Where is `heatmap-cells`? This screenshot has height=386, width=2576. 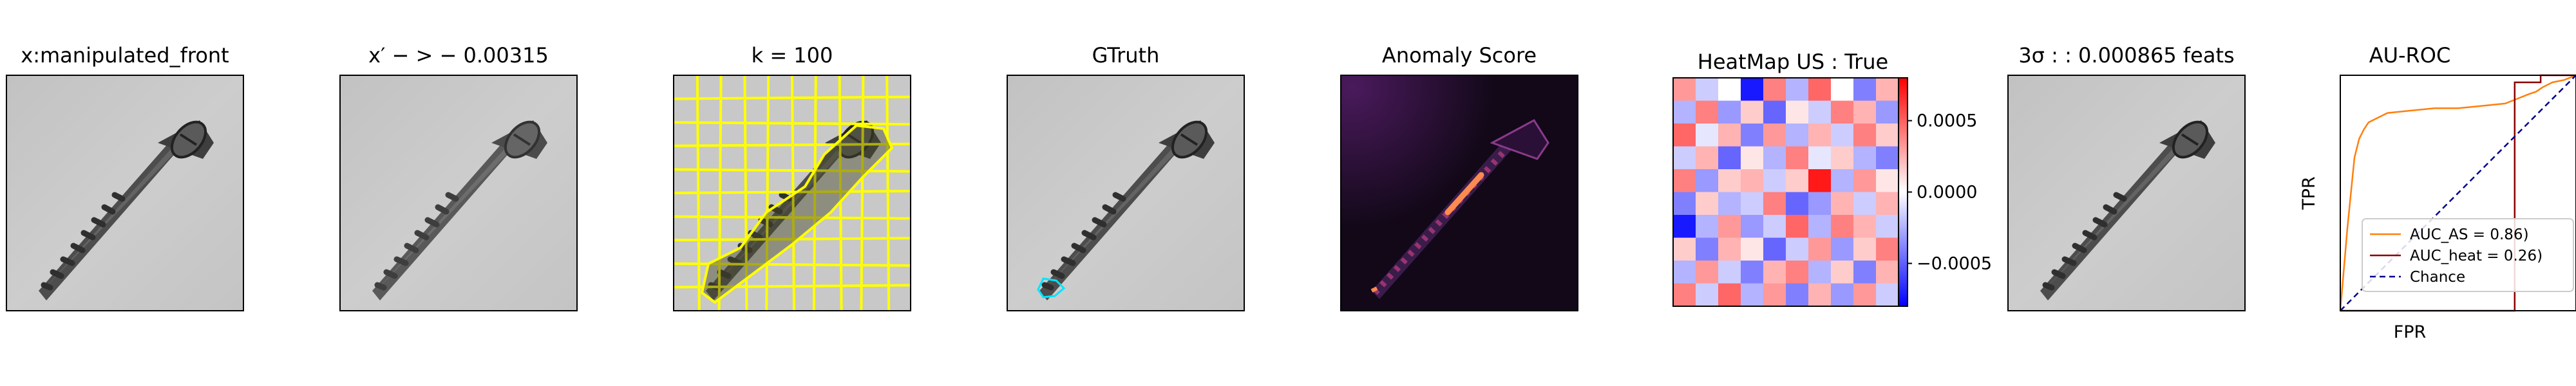
heatmap-cells is located at coordinates (1786, 192).